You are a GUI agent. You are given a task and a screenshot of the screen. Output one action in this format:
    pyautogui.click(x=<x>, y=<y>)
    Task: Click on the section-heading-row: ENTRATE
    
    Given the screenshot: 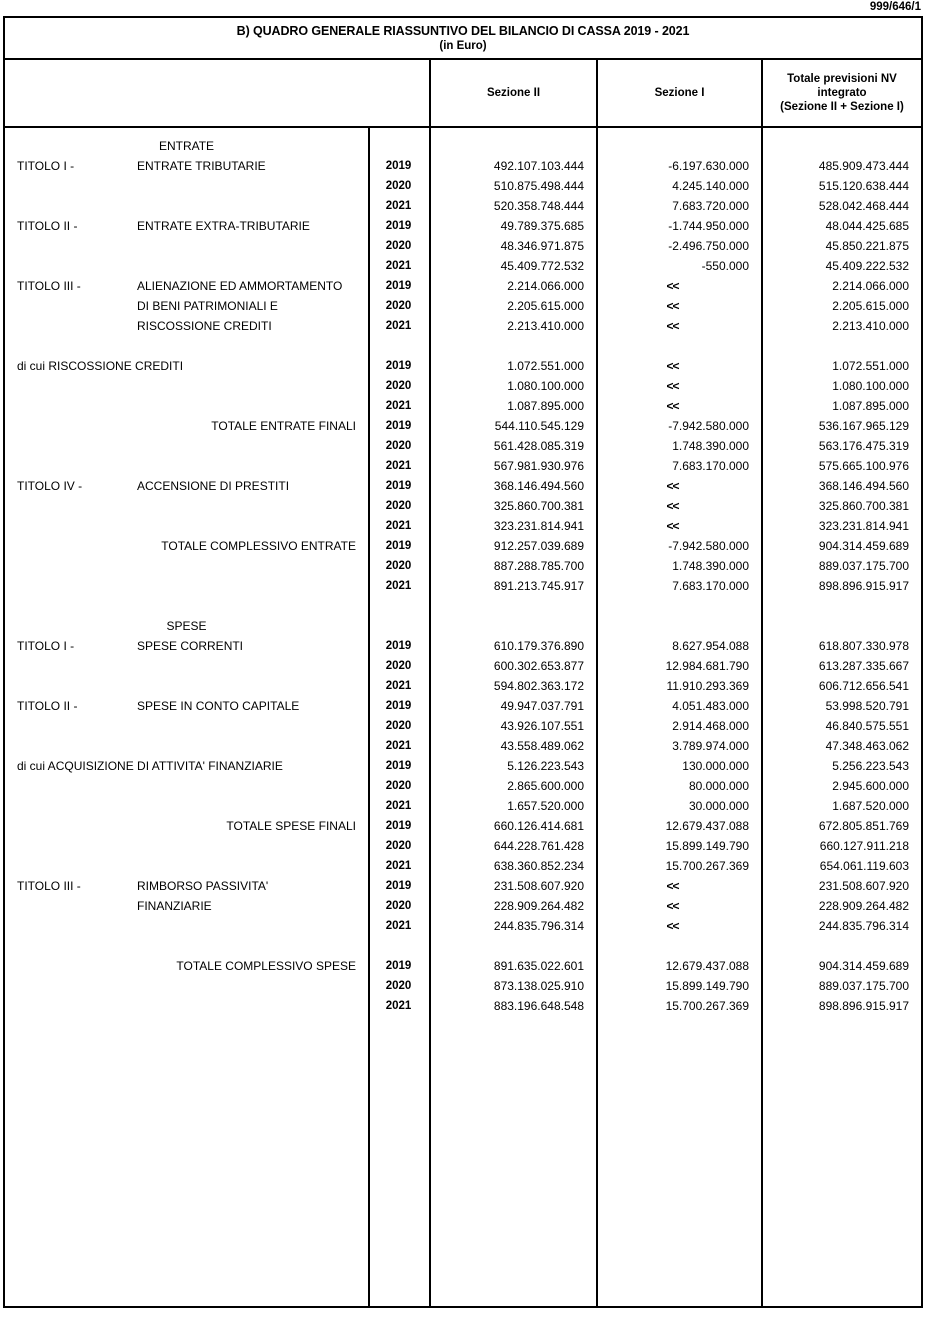 What is the action you would take?
    pyautogui.click(x=463, y=146)
    